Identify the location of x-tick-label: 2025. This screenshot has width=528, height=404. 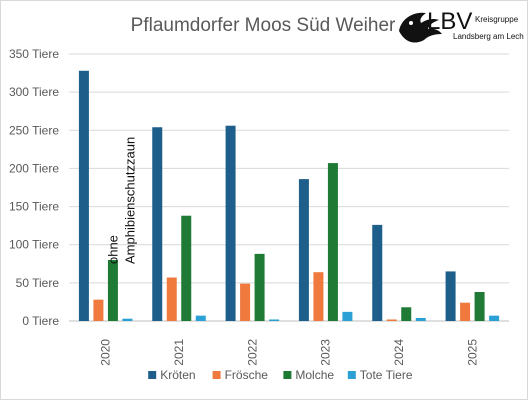
(472, 352).